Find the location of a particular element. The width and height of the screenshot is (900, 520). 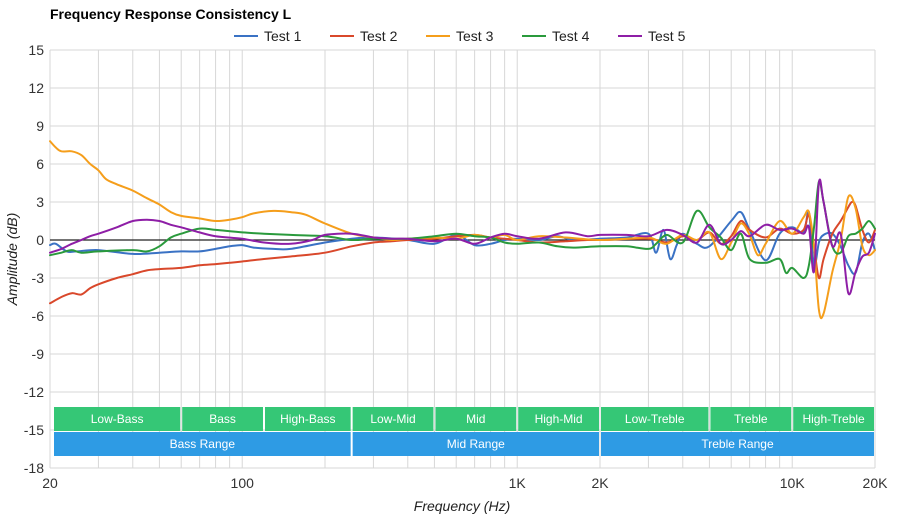

x-tick-label: 100 is located at coordinates (243, 483).